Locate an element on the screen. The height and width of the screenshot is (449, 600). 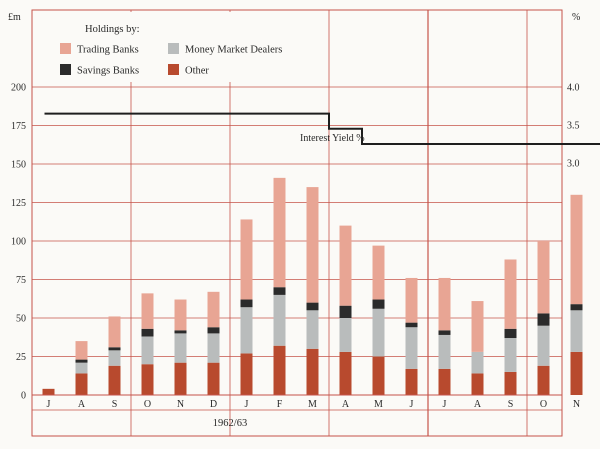
legend-label-savings: Savings Banks is located at coordinates (108, 71).